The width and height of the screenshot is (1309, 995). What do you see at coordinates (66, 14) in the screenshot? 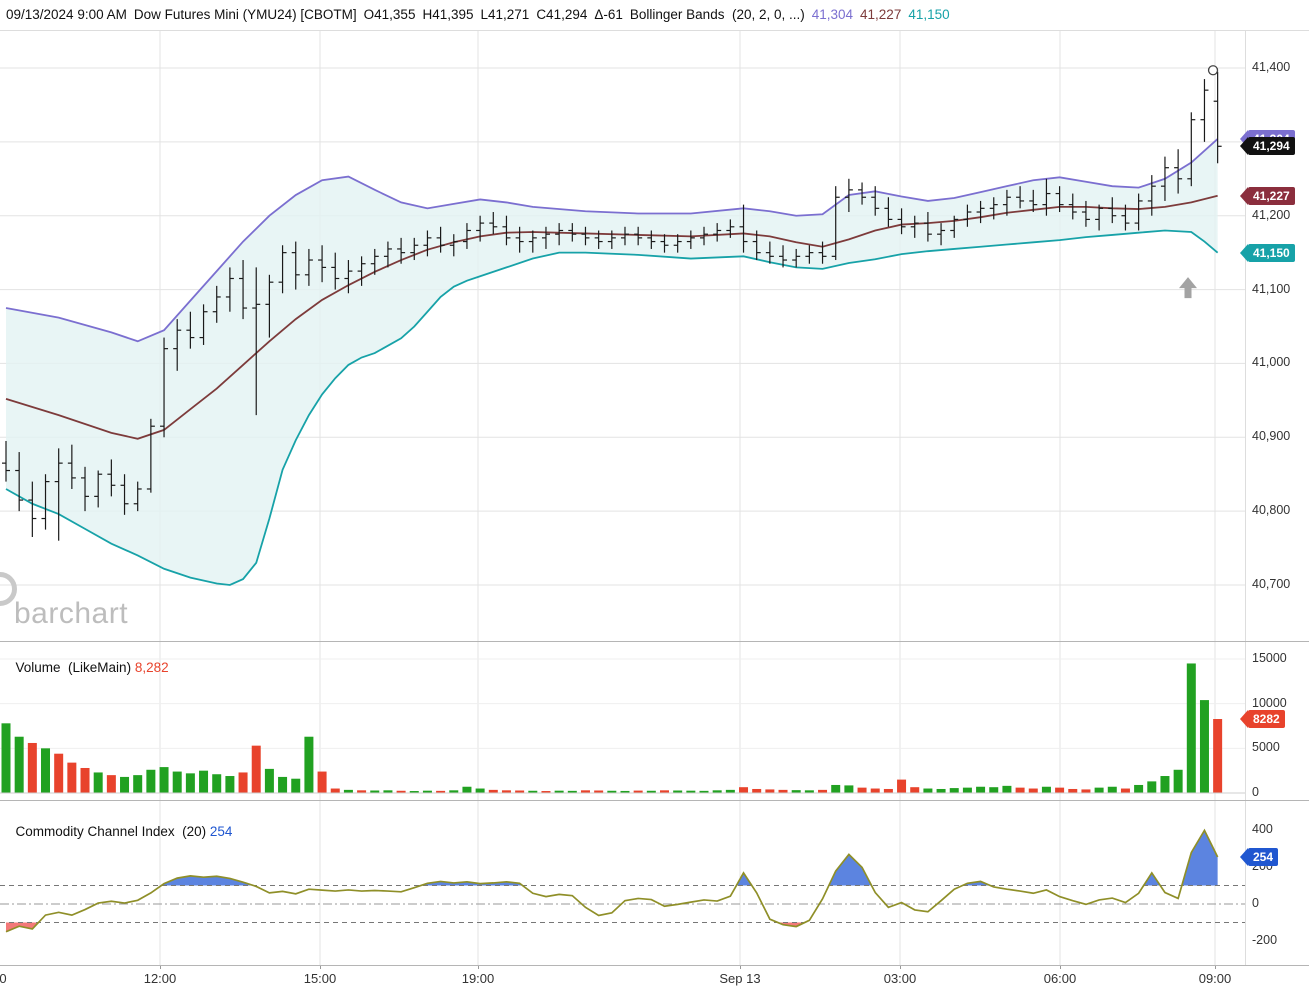
I see `header-datetime: 09/13/2024 9:00 AM` at bounding box center [66, 14].